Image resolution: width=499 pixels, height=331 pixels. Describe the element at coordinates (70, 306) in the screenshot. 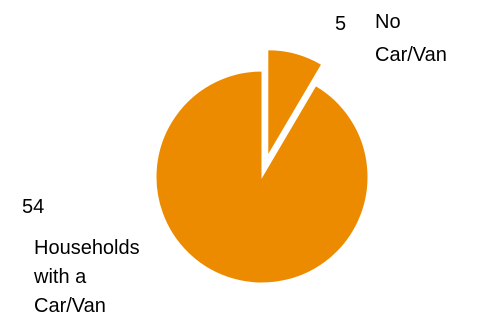

I see `slice-category-label-households-with-car-van: Car/Van` at that location.